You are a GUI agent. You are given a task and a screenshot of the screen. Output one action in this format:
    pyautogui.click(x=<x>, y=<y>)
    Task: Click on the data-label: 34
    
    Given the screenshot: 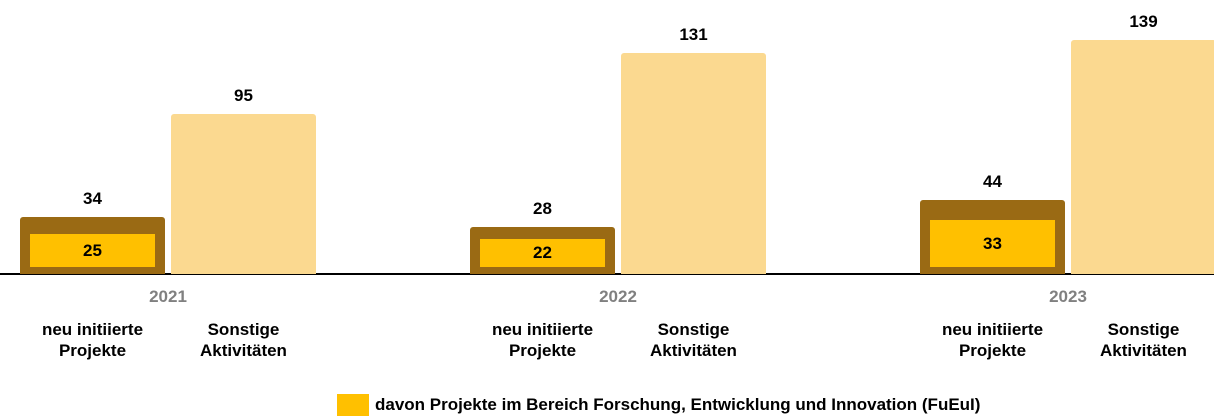 What is the action you would take?
    pyautogui.click(x=92, y=198)
    